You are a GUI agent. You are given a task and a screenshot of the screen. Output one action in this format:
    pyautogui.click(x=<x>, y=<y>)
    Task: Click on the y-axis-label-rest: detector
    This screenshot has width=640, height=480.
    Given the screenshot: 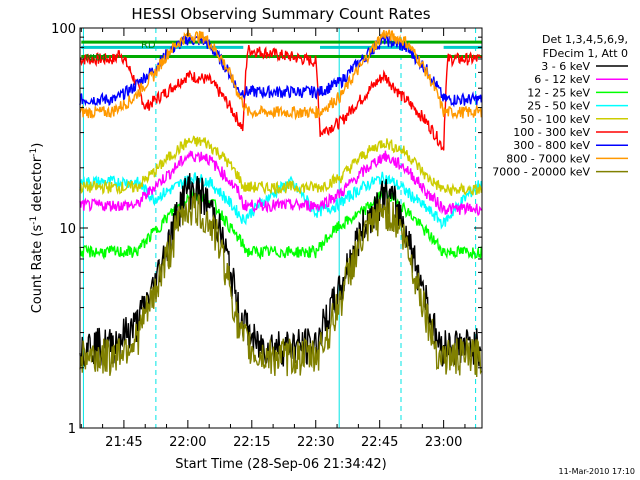 What is the action you would take?
    pyautogui.click(x=37, y=186)
    